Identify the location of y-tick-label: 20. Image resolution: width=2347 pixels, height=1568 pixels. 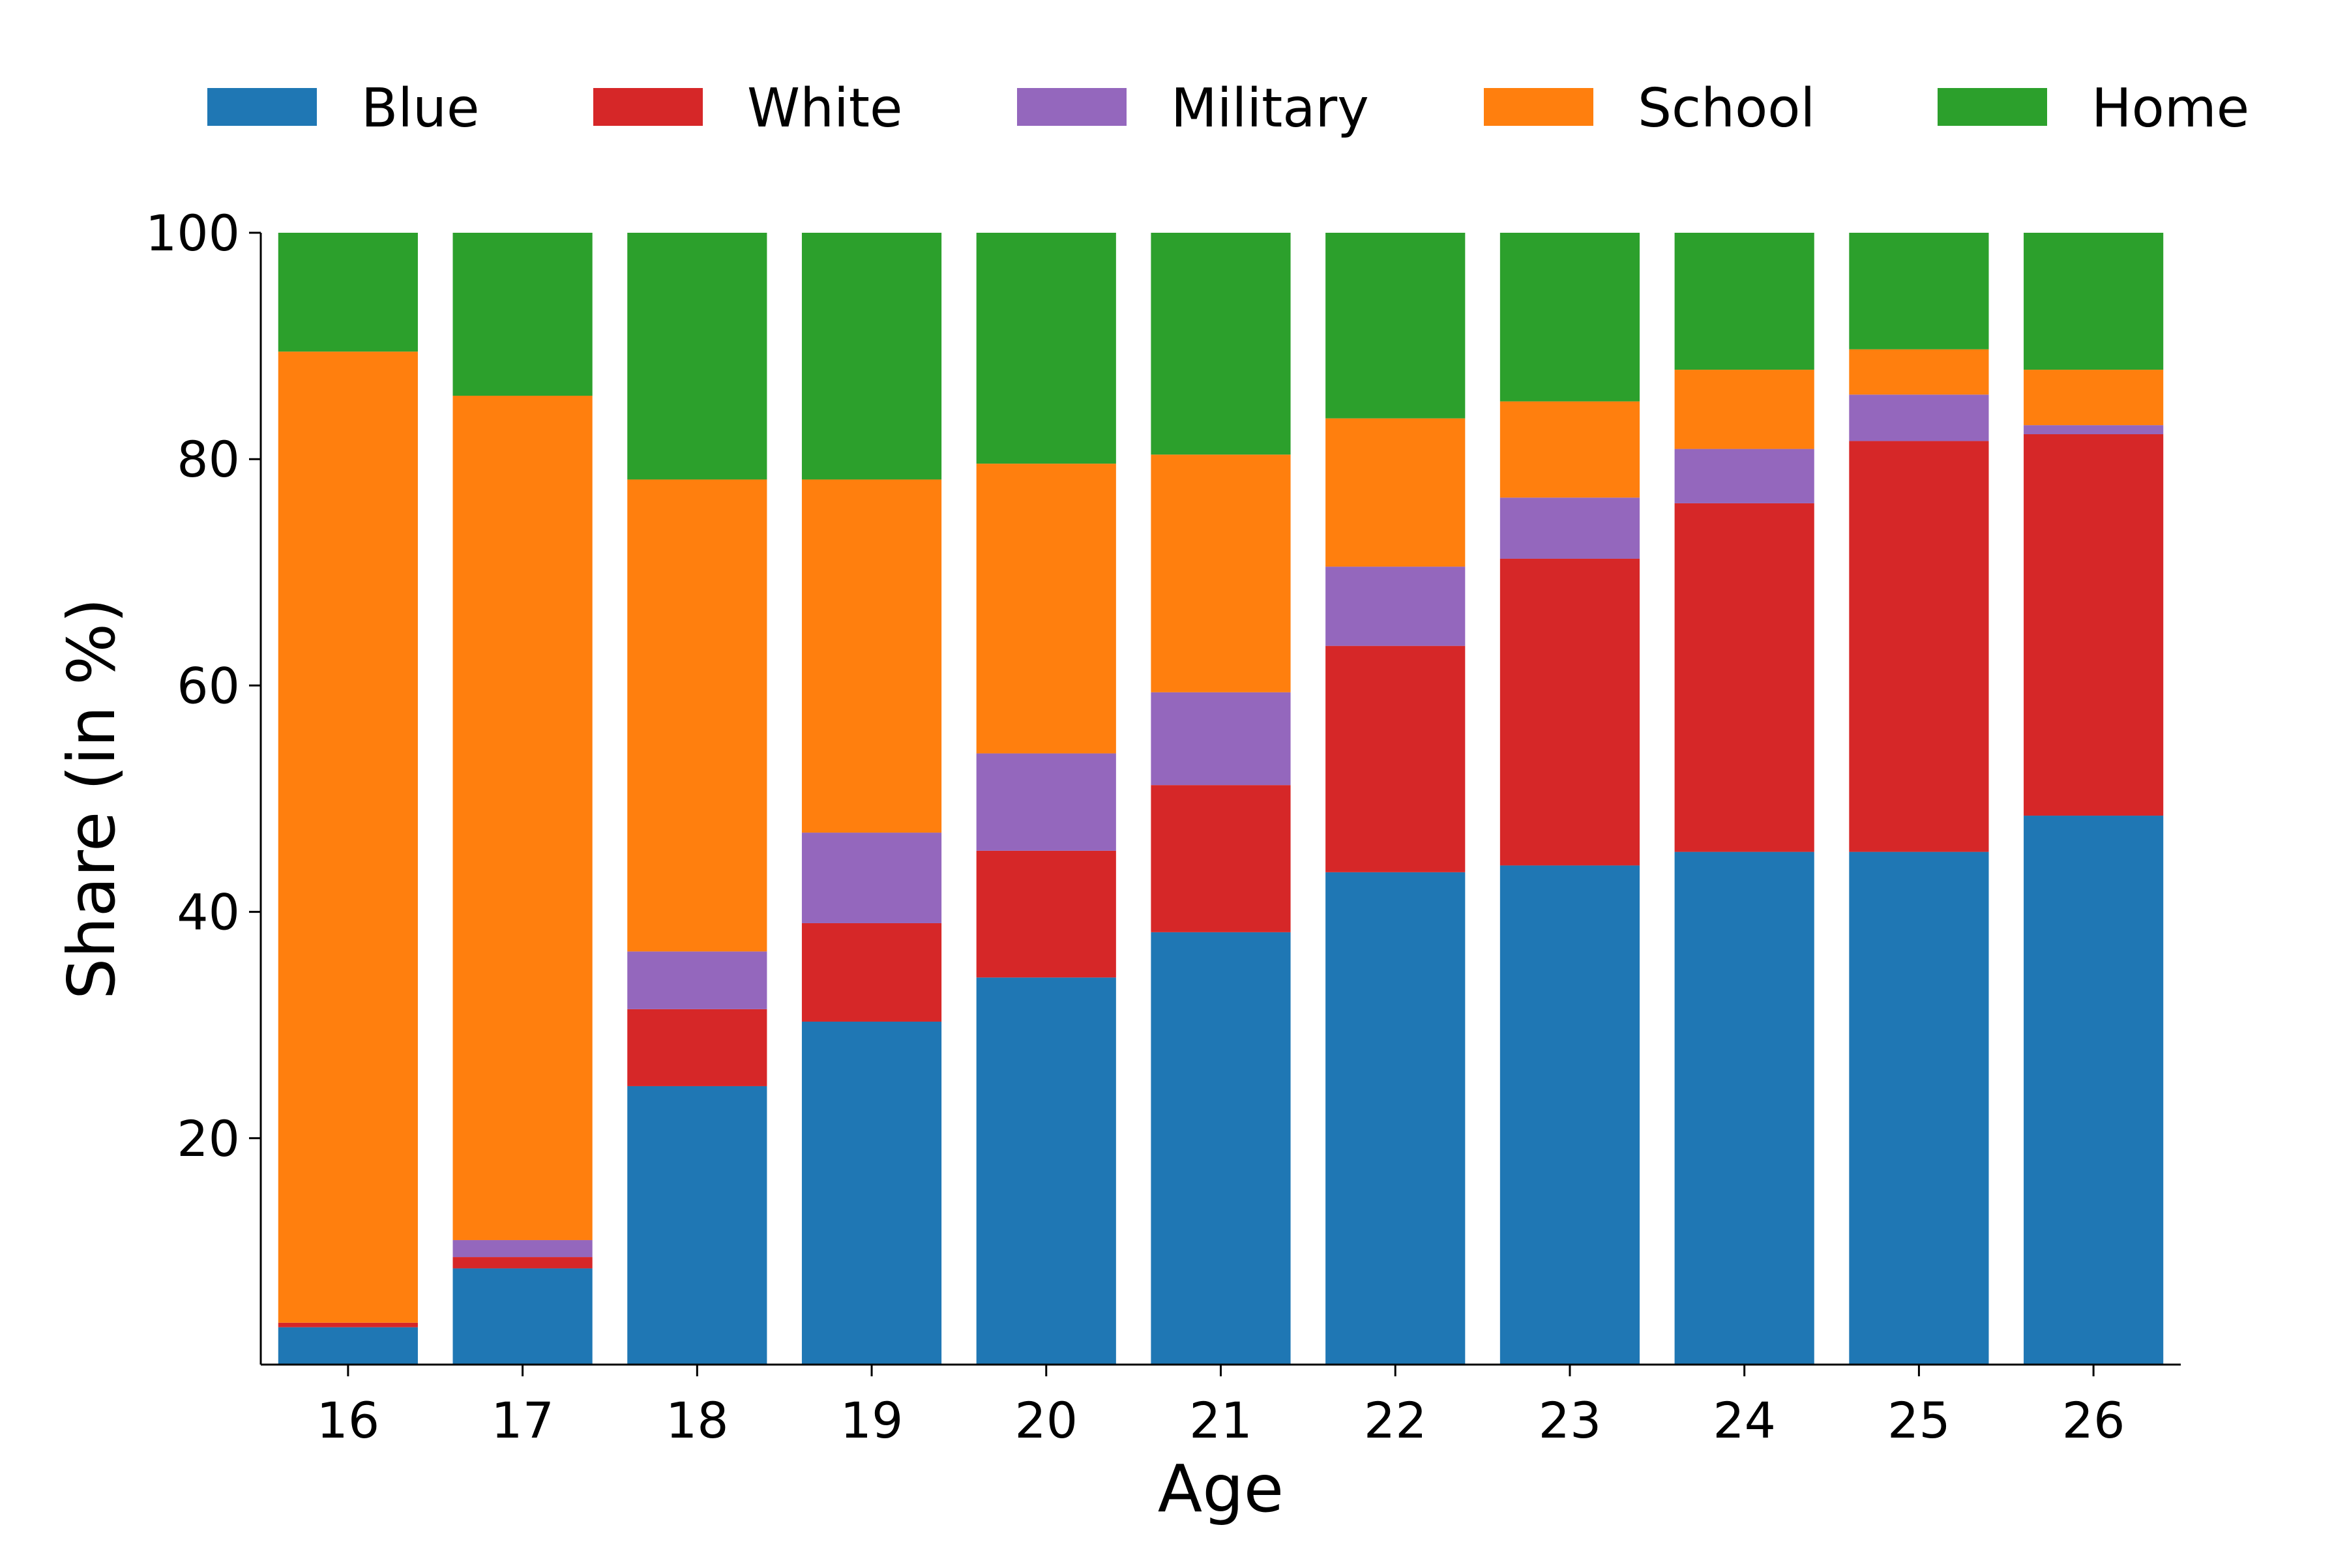
(208, 1139).